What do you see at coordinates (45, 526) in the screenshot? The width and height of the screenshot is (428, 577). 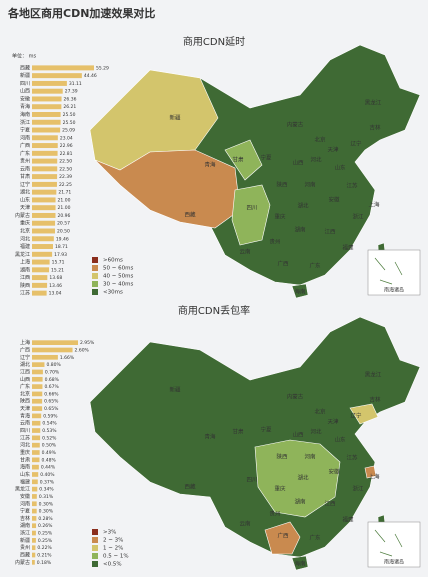 I see `value-label: 0.26%` at bounding box center [45, 526].